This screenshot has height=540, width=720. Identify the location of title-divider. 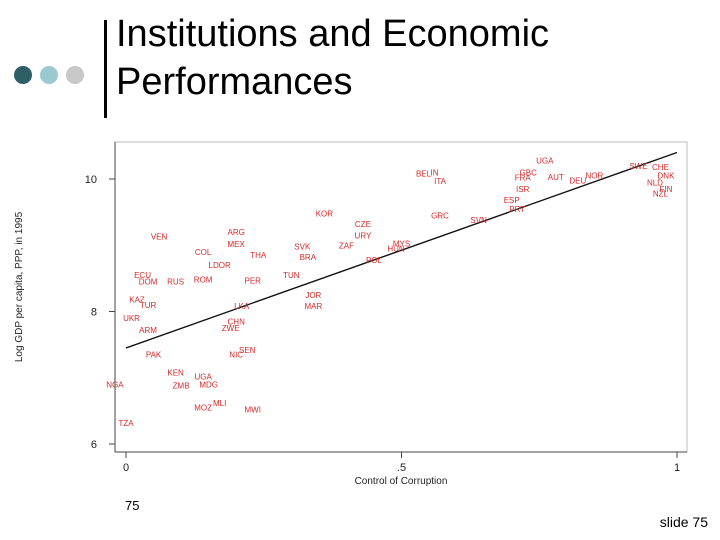
(105, 69).